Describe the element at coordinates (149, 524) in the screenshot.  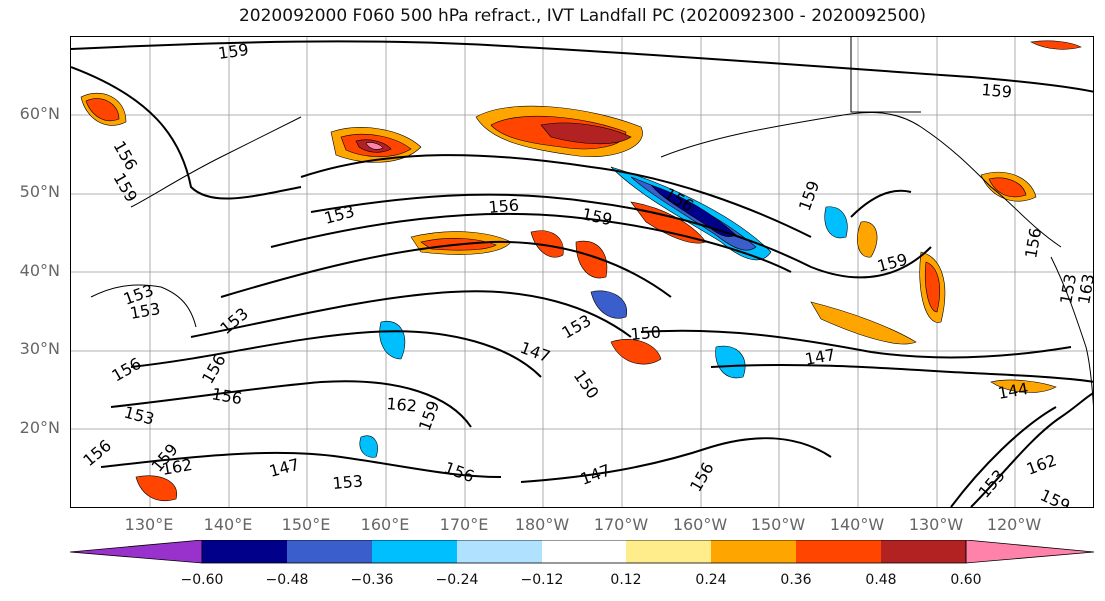
I see `lon-label: 130°E` at that location.